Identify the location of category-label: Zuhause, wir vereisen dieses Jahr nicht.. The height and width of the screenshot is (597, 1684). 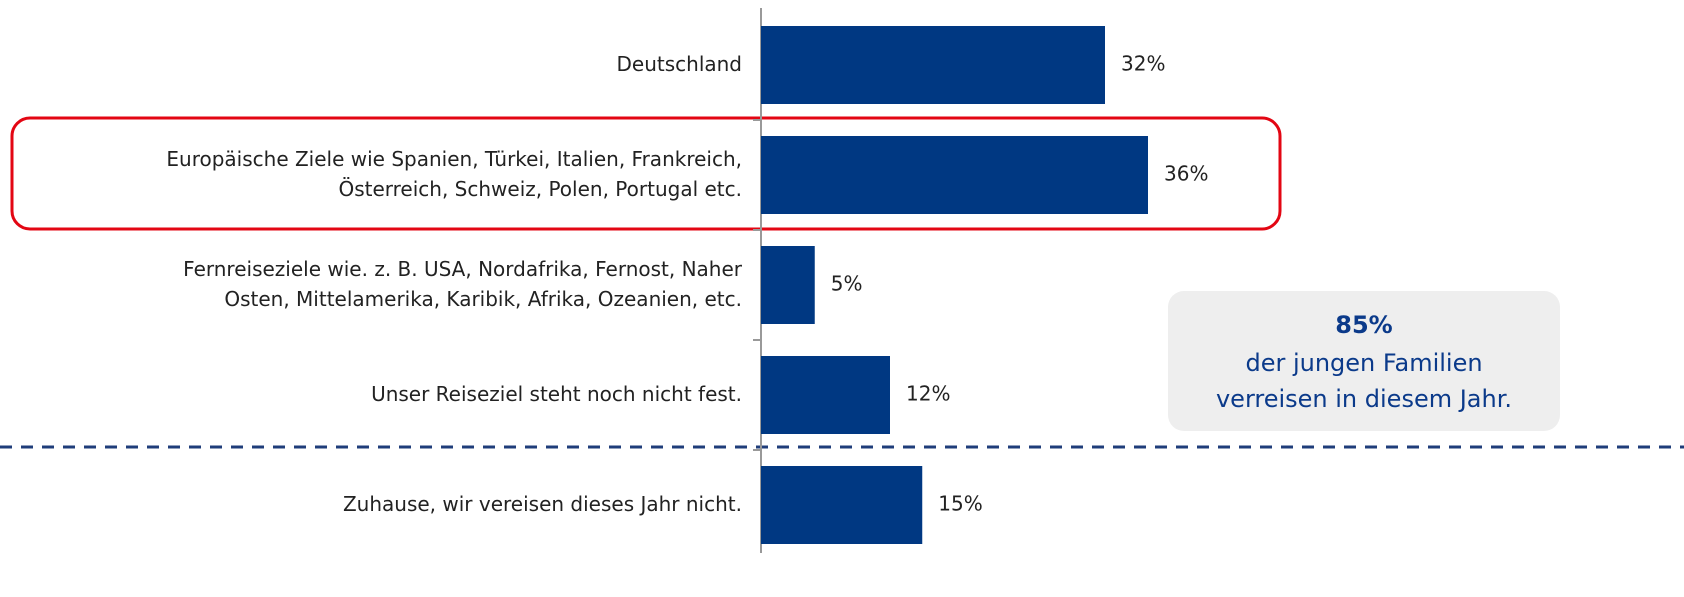
(542, 504).